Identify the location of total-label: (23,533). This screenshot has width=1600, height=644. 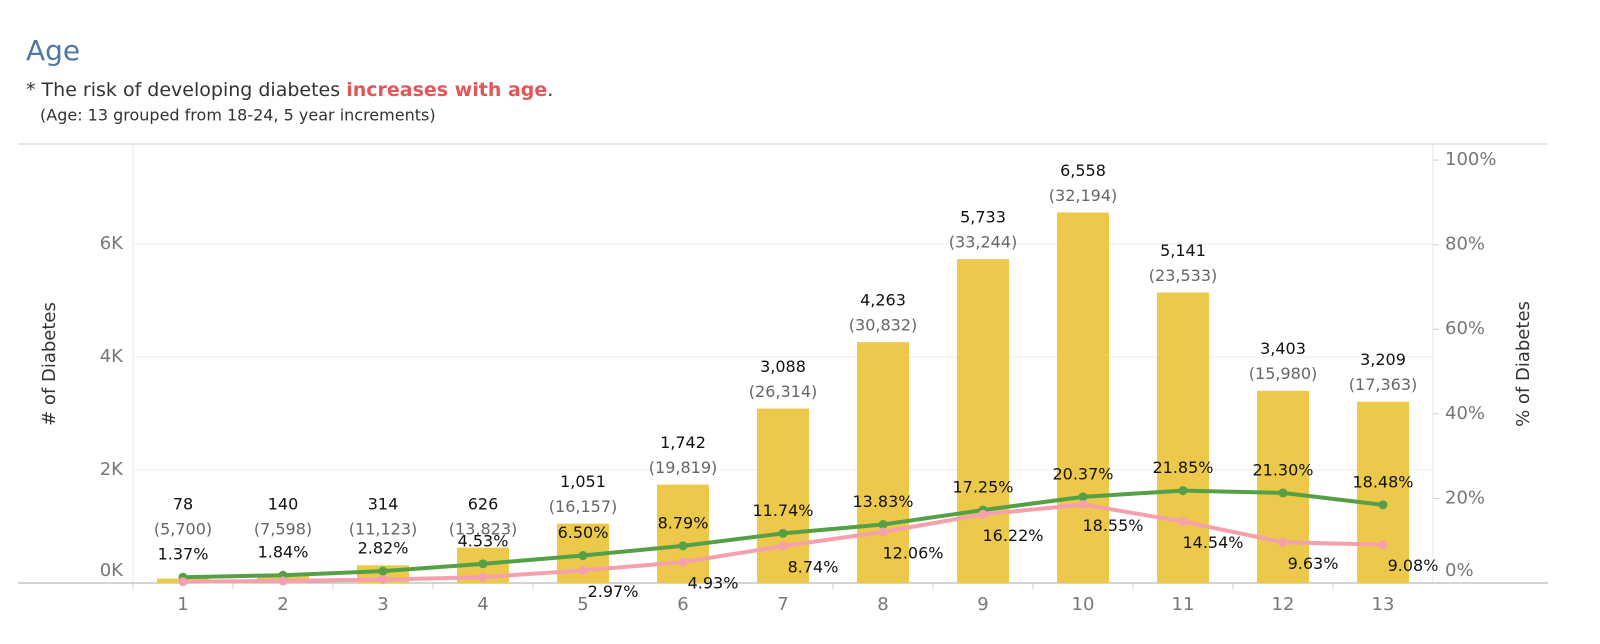
(1183, 275).